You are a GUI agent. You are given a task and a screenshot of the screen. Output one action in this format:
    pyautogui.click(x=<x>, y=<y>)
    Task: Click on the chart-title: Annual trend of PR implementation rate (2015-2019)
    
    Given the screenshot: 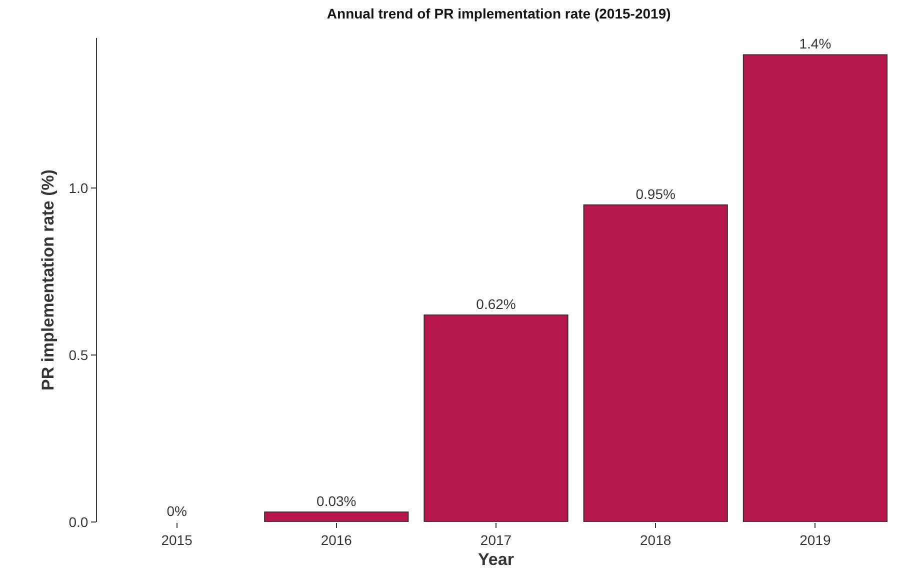 What is the action you would take?
    pyautogui.click(x=498, y=14)
    